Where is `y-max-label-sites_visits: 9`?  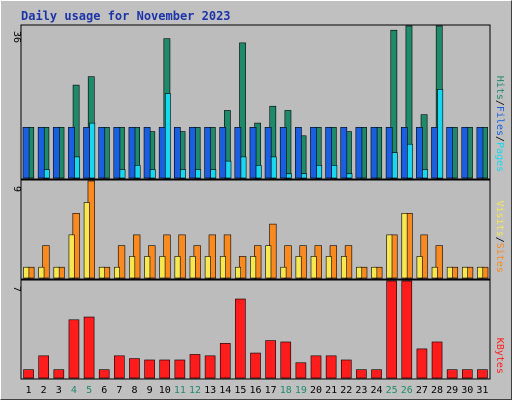
y-max-label-sites_visits: 9 is located at coordinates (16, 189).